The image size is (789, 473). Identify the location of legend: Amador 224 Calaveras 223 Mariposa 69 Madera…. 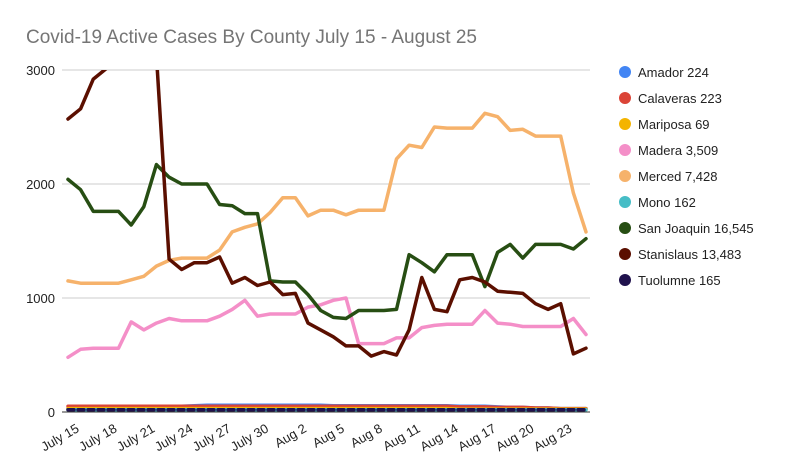
(686, 176).